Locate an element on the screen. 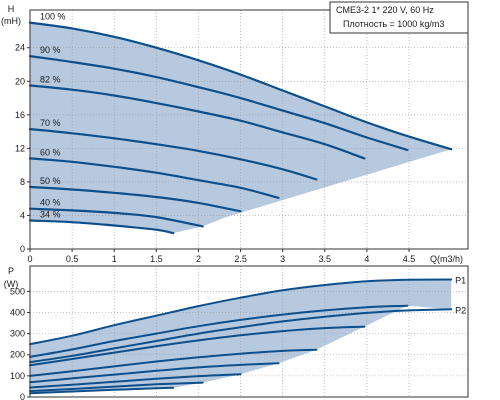 The image size is (500, 400). flow-x-tick-label-0: 0 is located at coordinates (29, 259).